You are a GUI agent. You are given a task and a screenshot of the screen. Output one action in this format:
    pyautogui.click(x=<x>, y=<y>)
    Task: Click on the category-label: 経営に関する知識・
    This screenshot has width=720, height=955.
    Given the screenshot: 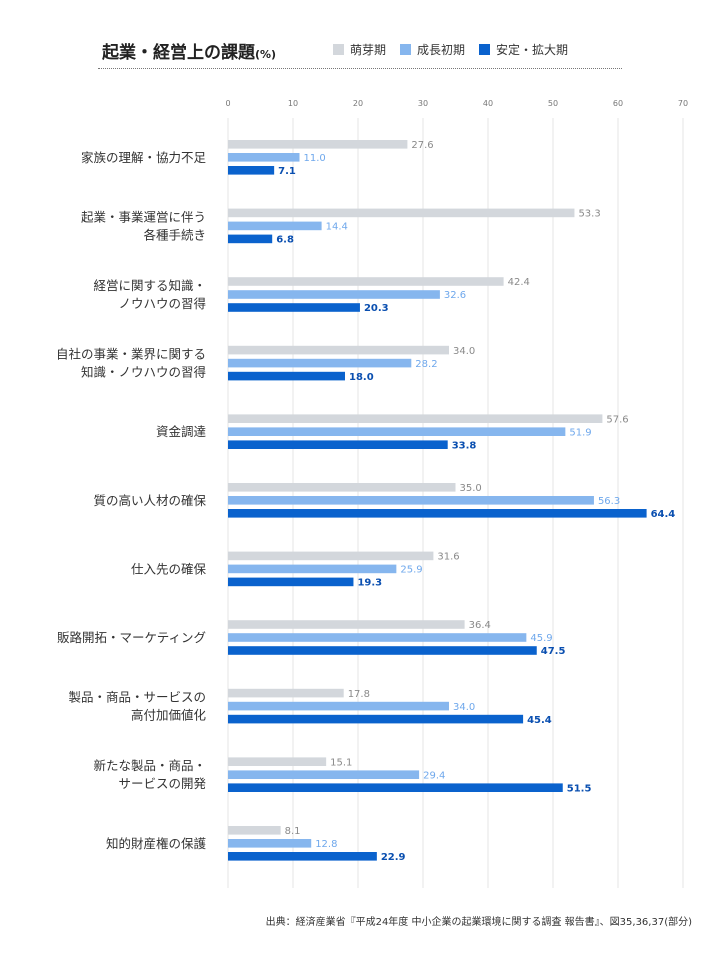 What is the action you would take?
    pyautogui.click(x=149, y=285)
    